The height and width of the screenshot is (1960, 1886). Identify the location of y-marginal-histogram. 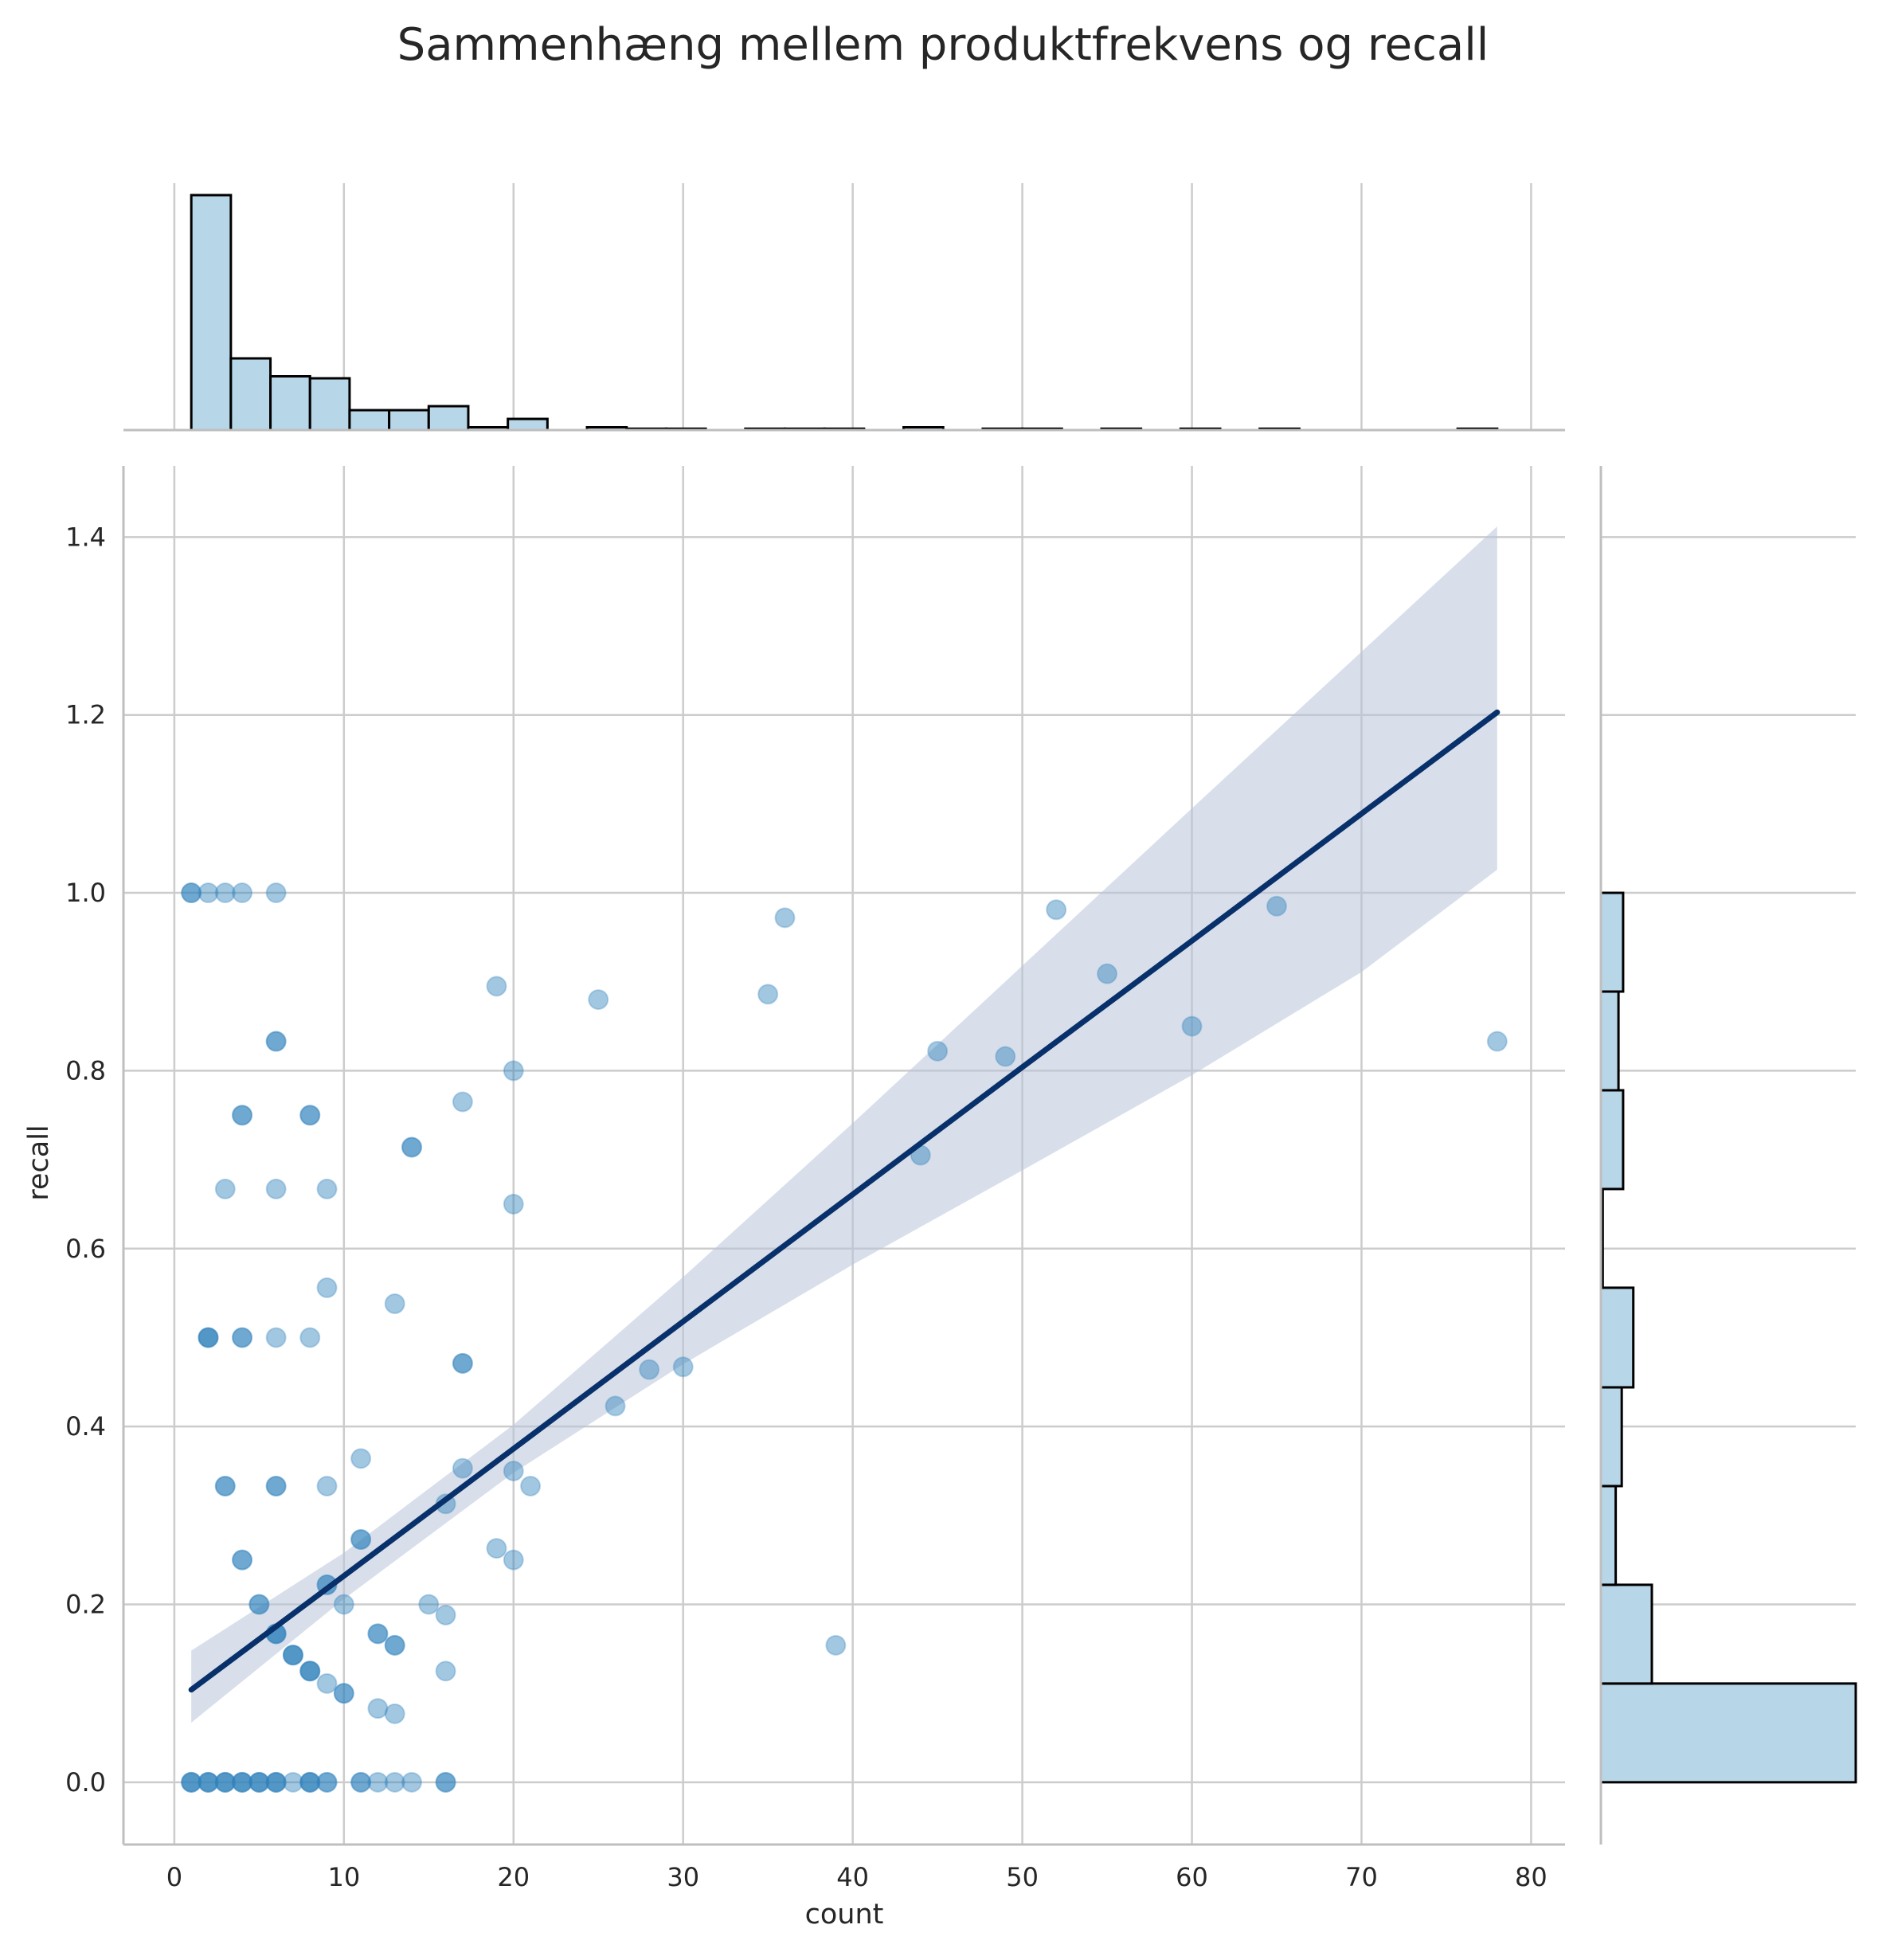
(1728, 1155).